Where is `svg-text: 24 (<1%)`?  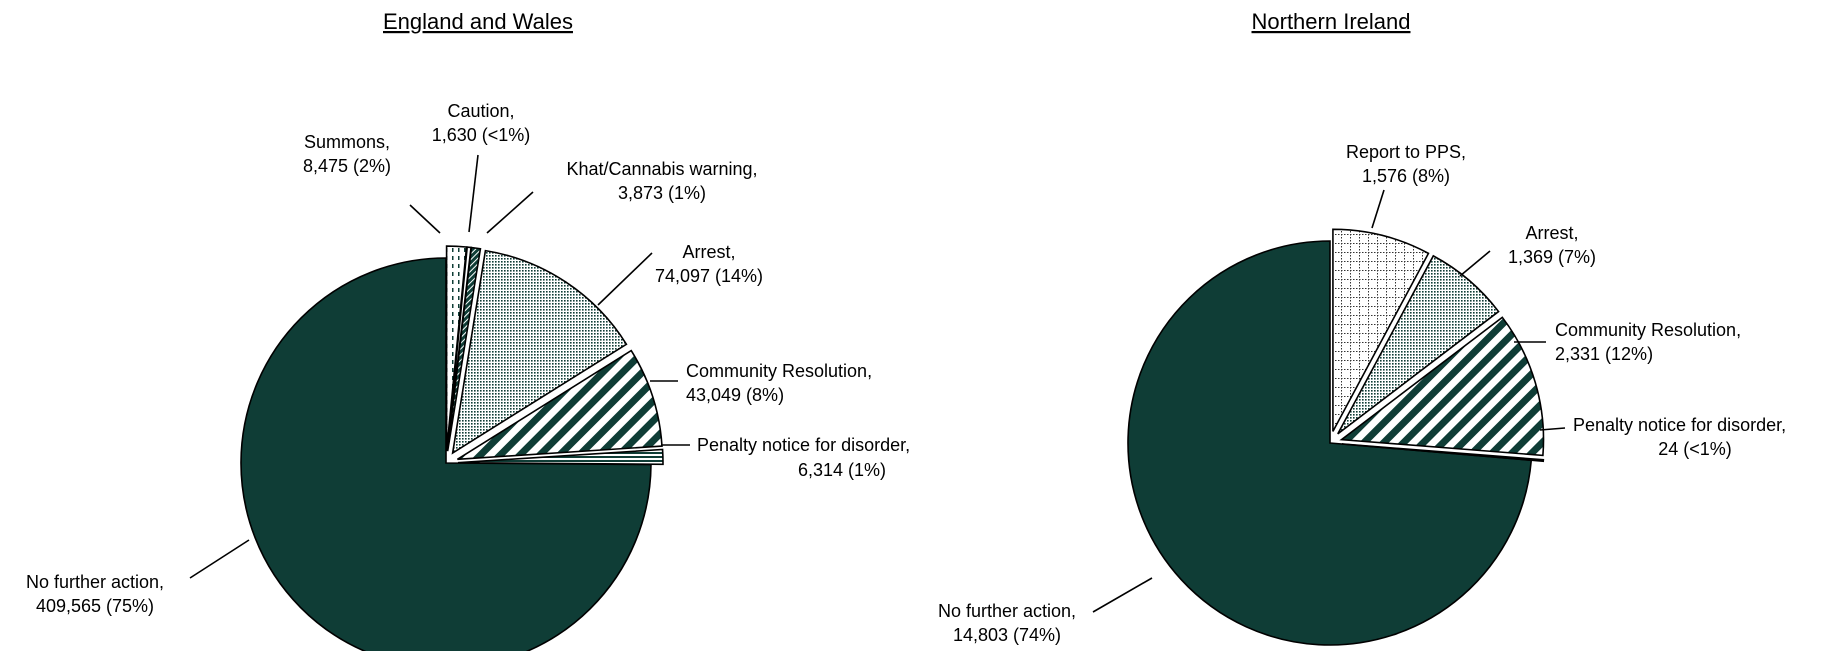 svg-text: 24 (<1%) is located at coordinates (1695, 449).